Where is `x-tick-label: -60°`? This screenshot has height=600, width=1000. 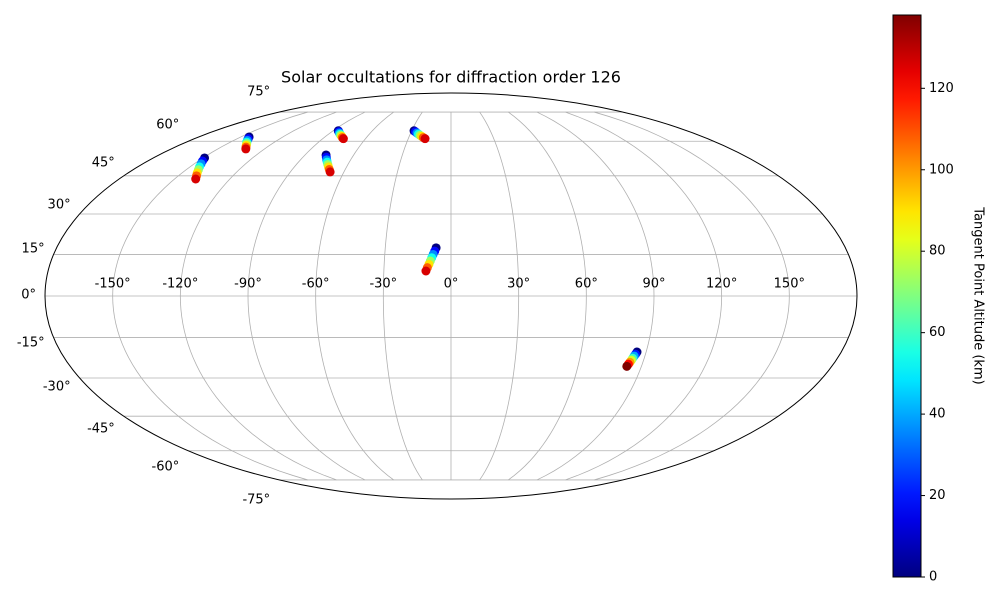
x-tick-label: -60° is located at coordinates (316, 284).